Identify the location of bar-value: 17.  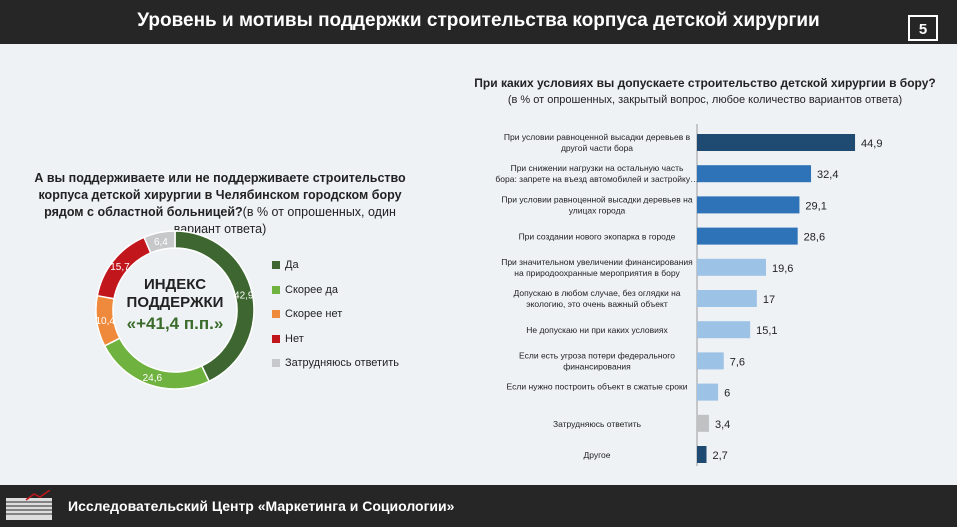
(769, 300).